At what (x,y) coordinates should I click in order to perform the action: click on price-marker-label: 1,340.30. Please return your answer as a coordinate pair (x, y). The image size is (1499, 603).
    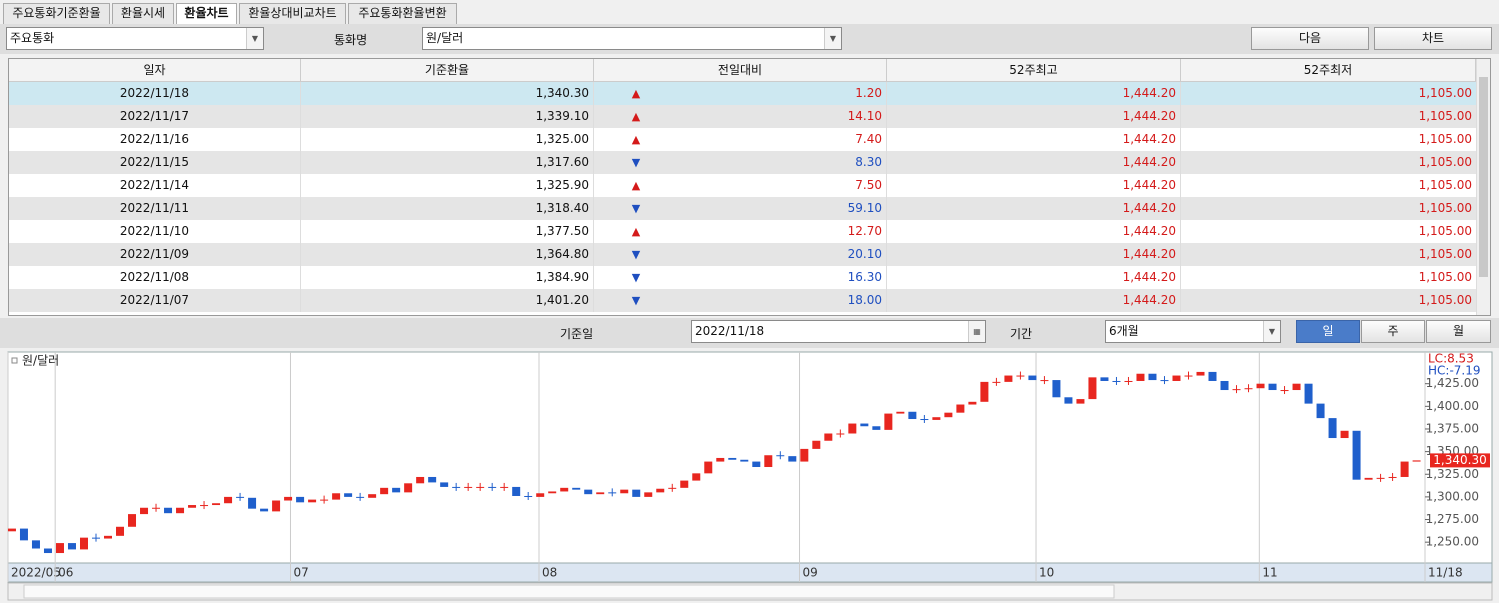
    Looking at the image, I should click on (1459, 460).